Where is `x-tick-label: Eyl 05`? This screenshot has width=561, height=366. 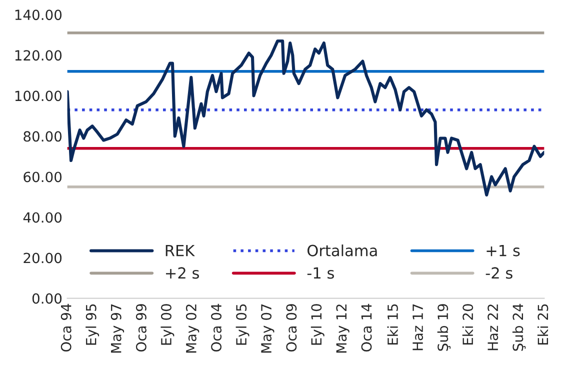
x-tick-label: Eyl 05 is located at coordinates (243, 324).